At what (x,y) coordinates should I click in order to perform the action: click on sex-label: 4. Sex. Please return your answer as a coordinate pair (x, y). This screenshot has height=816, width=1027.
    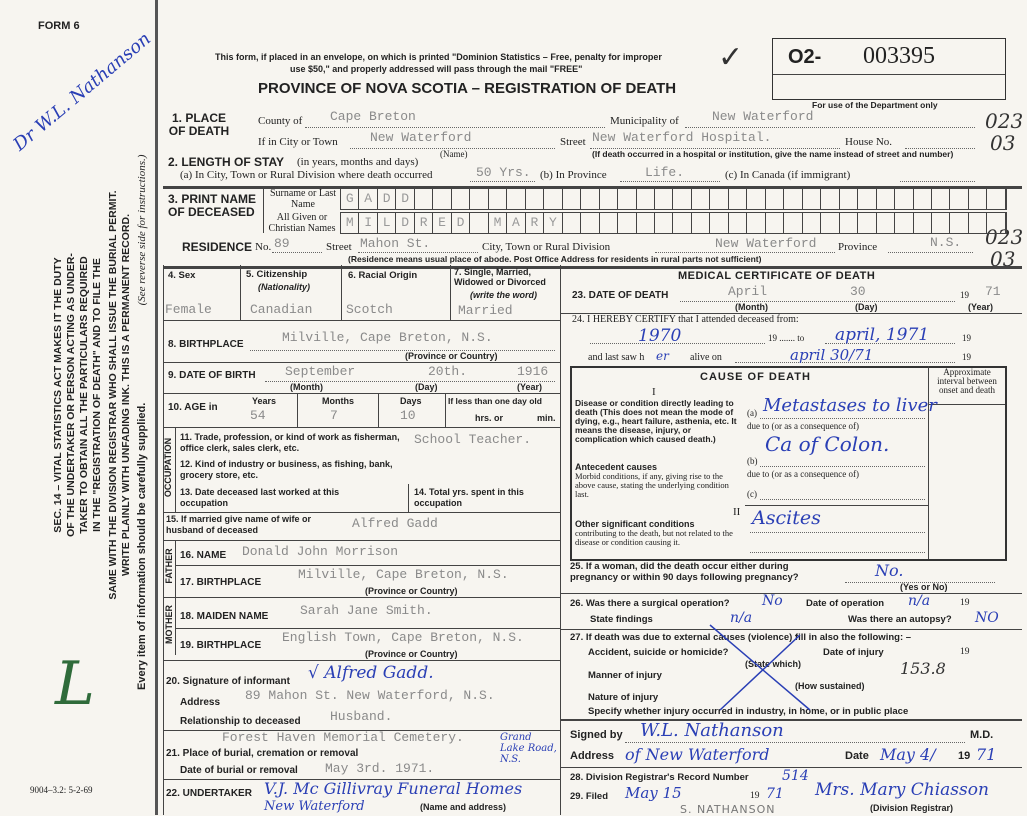
    Looking at the image, I should click on (182, 275).